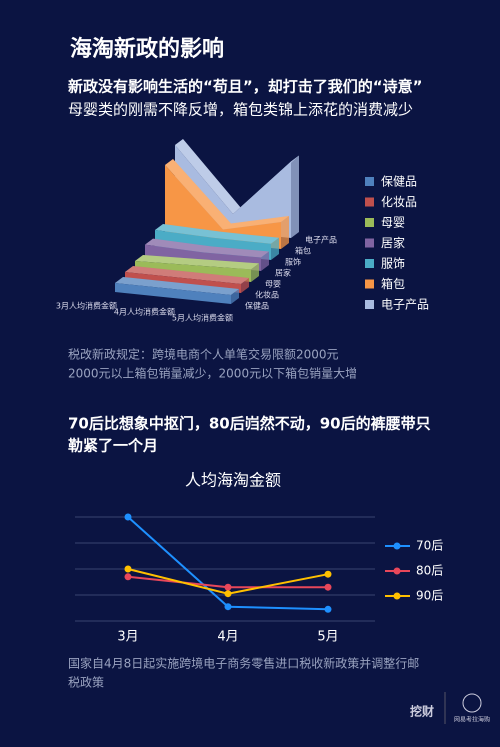 This screenshot has width=500, height=747. Describe the element at coordinates (429, 596) in the screenshot. I see `legend-label: 90后` at that location.